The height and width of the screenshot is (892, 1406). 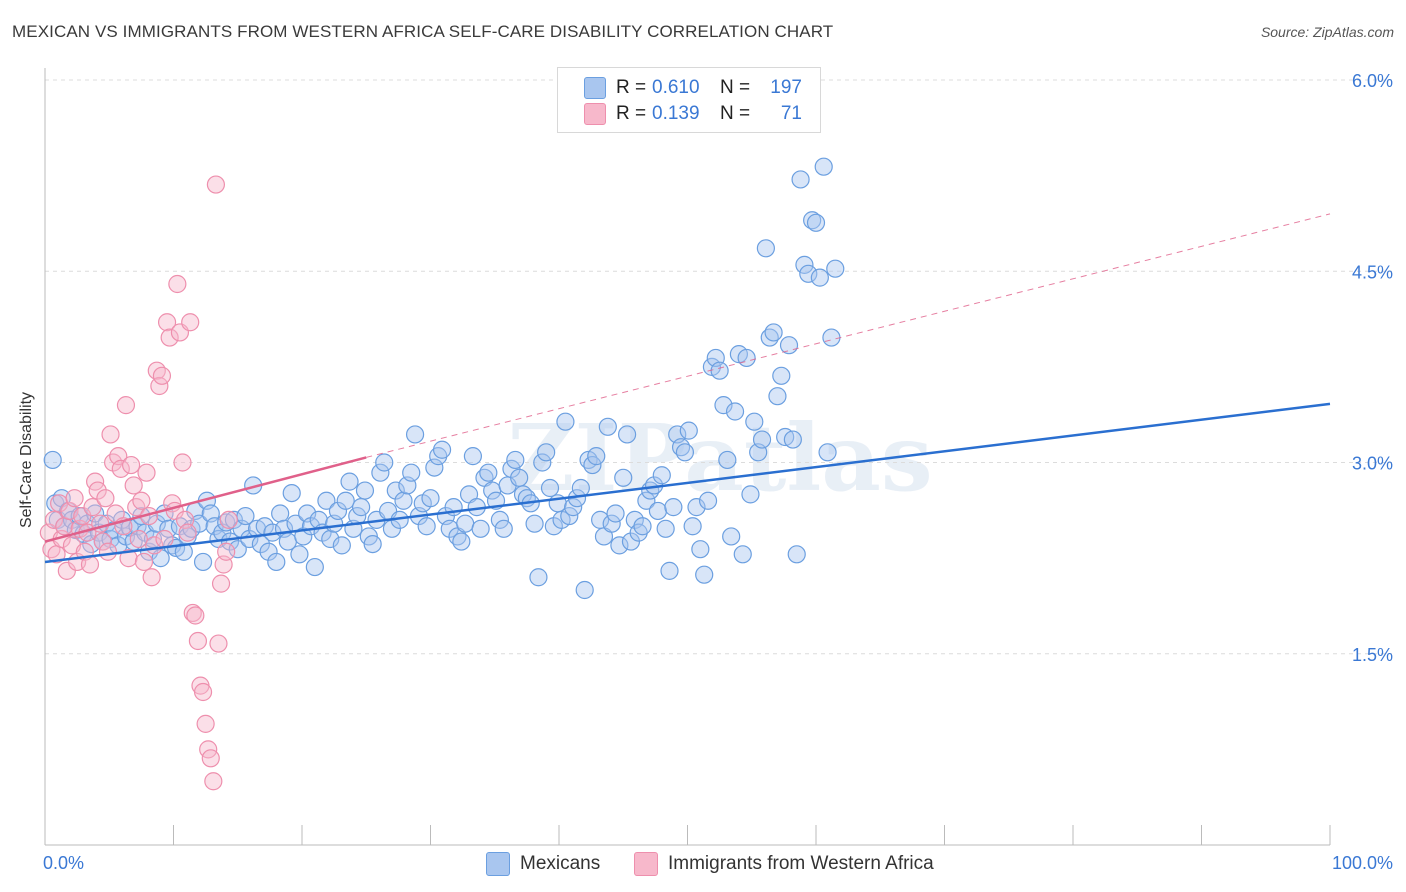 What do you see at coordinates (595, 88) in the screenshot?
I see `legend-swatch-mexicans` at bounding box center [595, 88].